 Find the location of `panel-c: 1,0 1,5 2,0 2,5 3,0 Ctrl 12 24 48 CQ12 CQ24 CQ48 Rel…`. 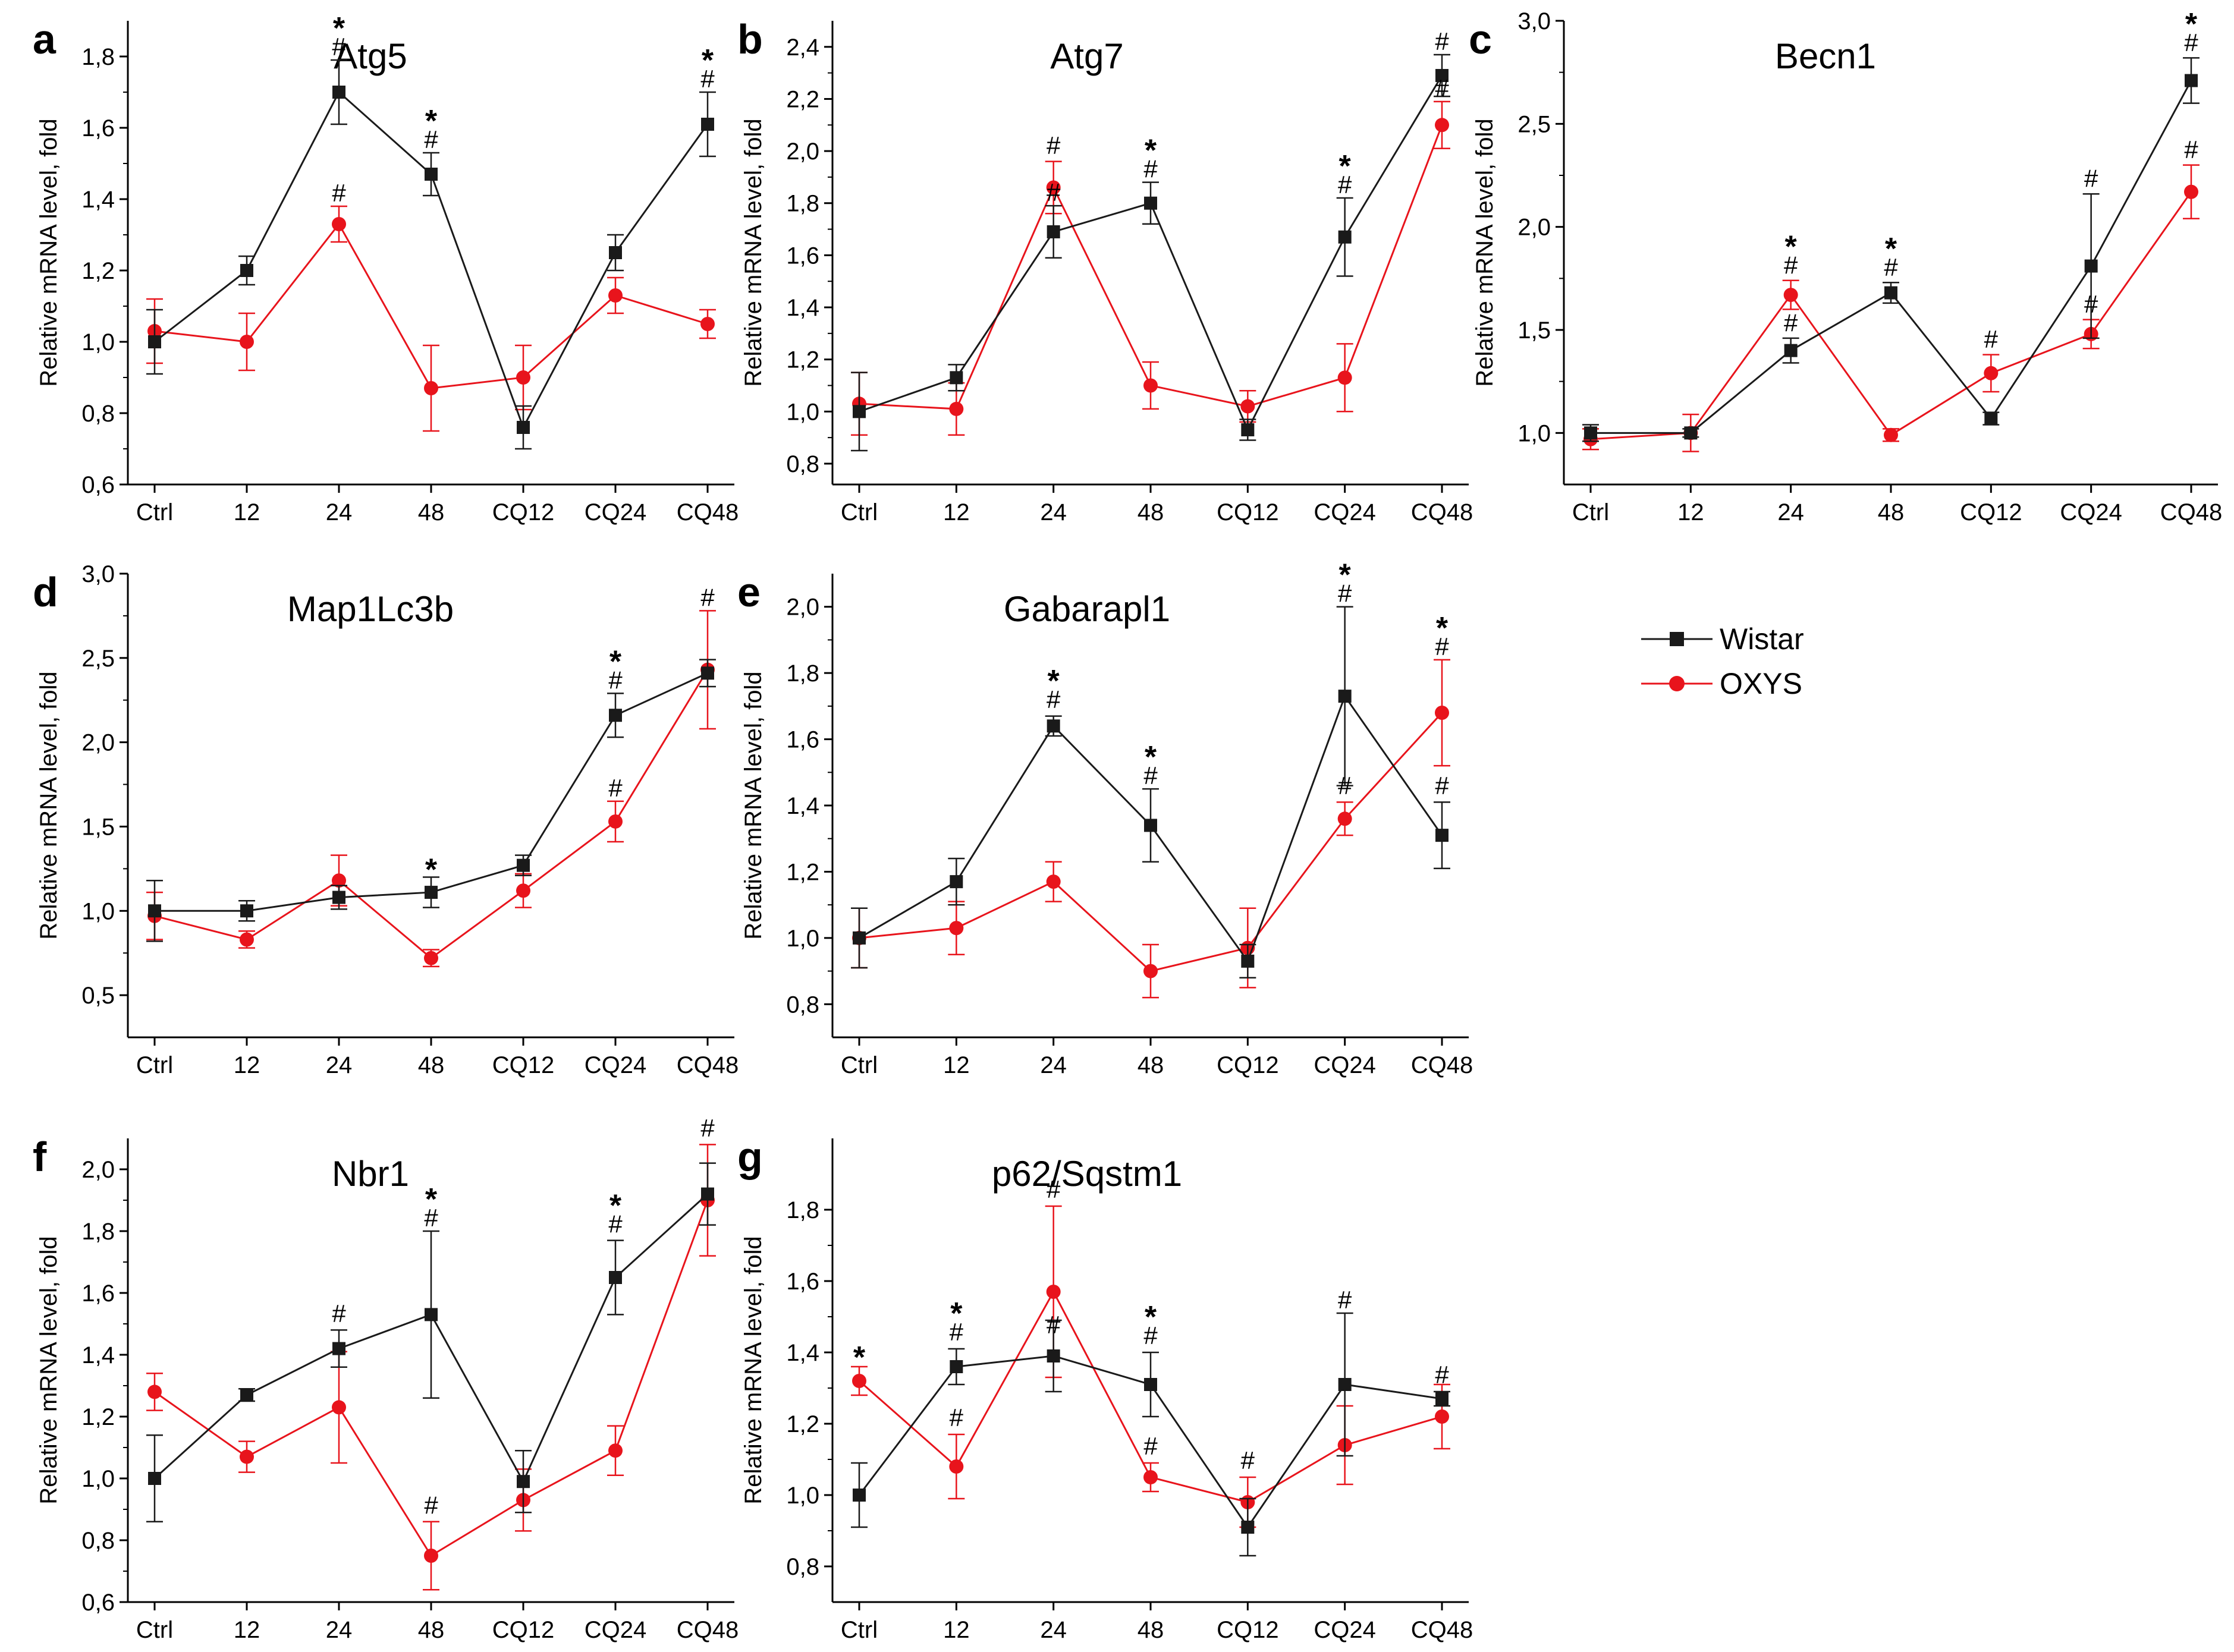

panel-c: 1,0 1,5 2,0 2,5 3,0 Ctrl 12 24 48 CQ12 CQ24 CQ48 Rel… is located at coordinates (1845, 266).